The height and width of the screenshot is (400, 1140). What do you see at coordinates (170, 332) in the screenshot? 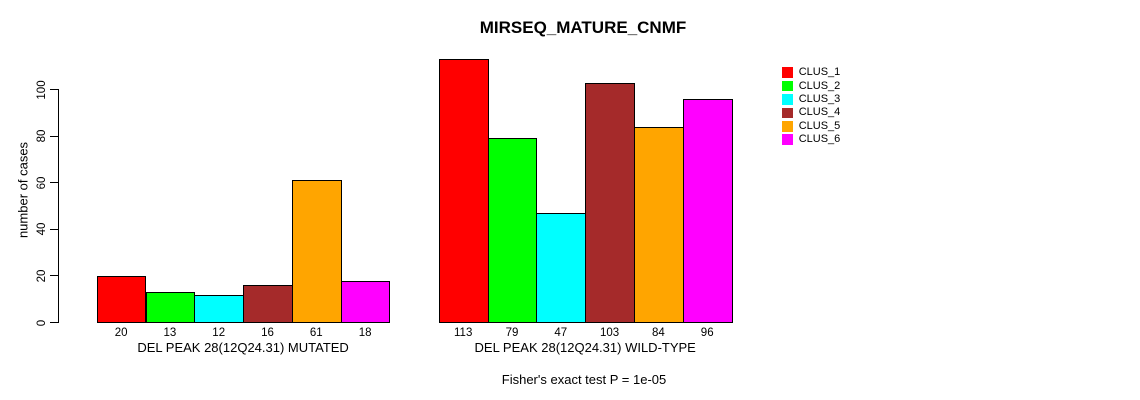
I see `bar-value-label: 13` at bounding box center [170, 332].